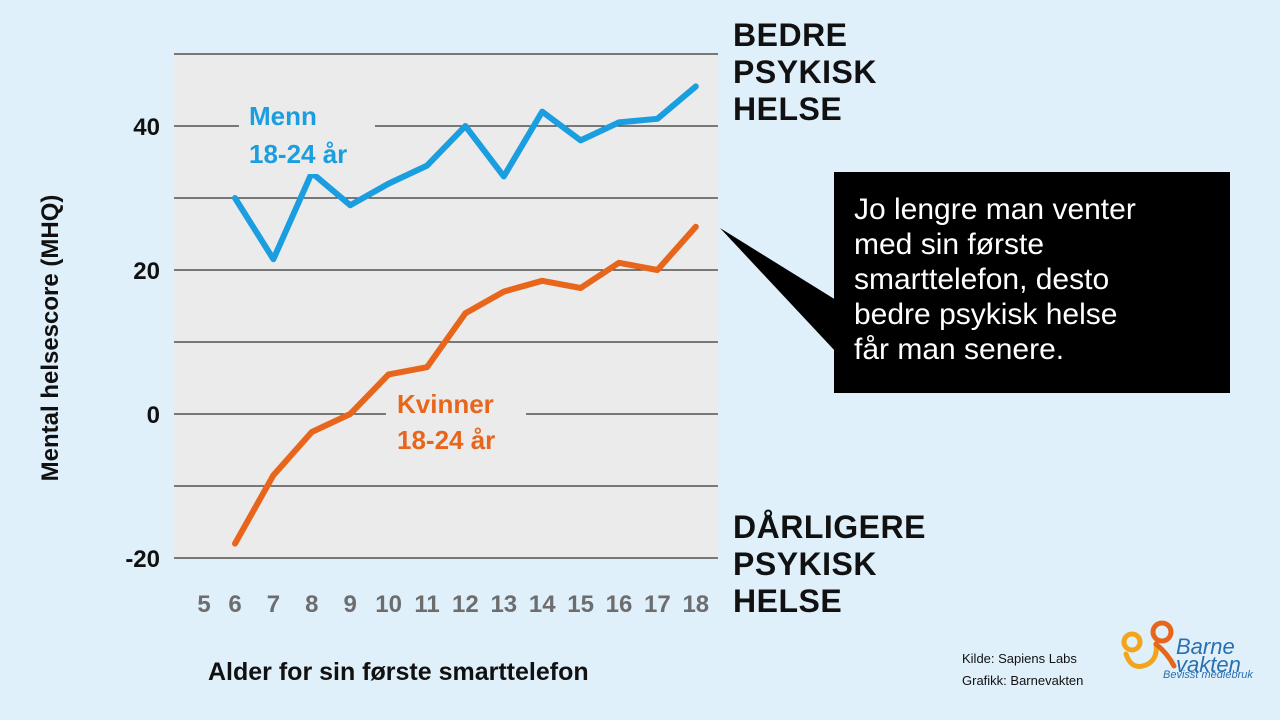  Describe the element at coordinates (1208, 664) in the screenshot. I see `logo-word-2: vakten` at that location.